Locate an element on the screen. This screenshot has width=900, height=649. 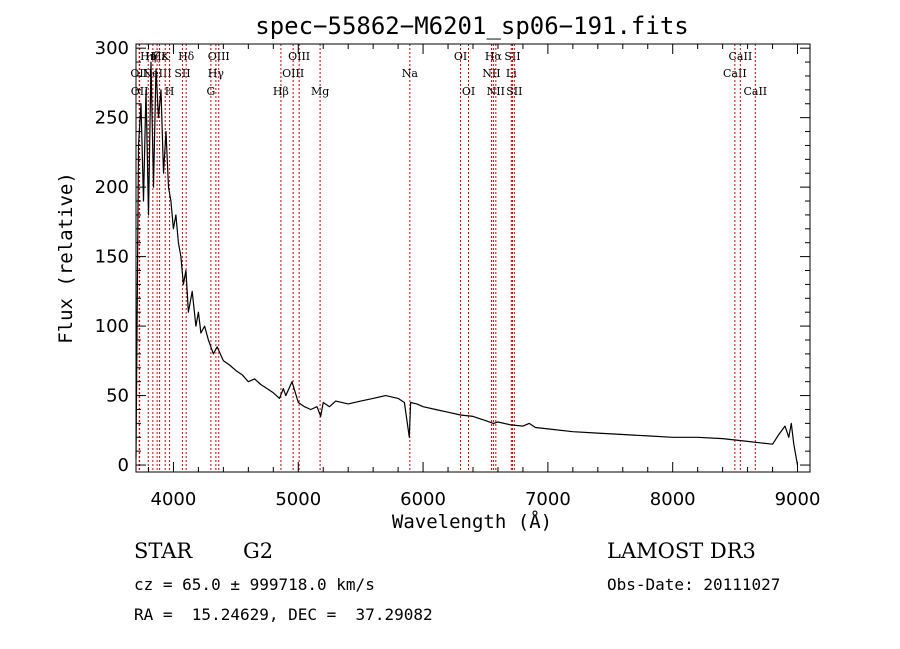
line-marker-label: Hη is located at coordinates (148, 56).